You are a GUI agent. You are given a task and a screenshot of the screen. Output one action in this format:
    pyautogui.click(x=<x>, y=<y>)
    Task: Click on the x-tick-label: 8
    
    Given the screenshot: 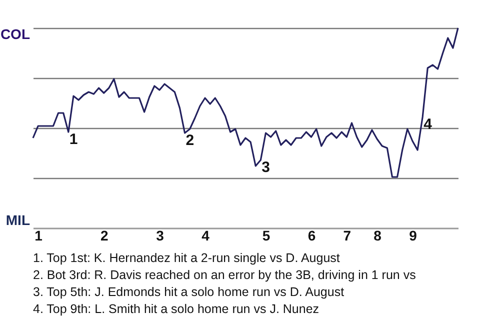 What is the action you would take?
    pyautogui.click(x=378, y=236)
    